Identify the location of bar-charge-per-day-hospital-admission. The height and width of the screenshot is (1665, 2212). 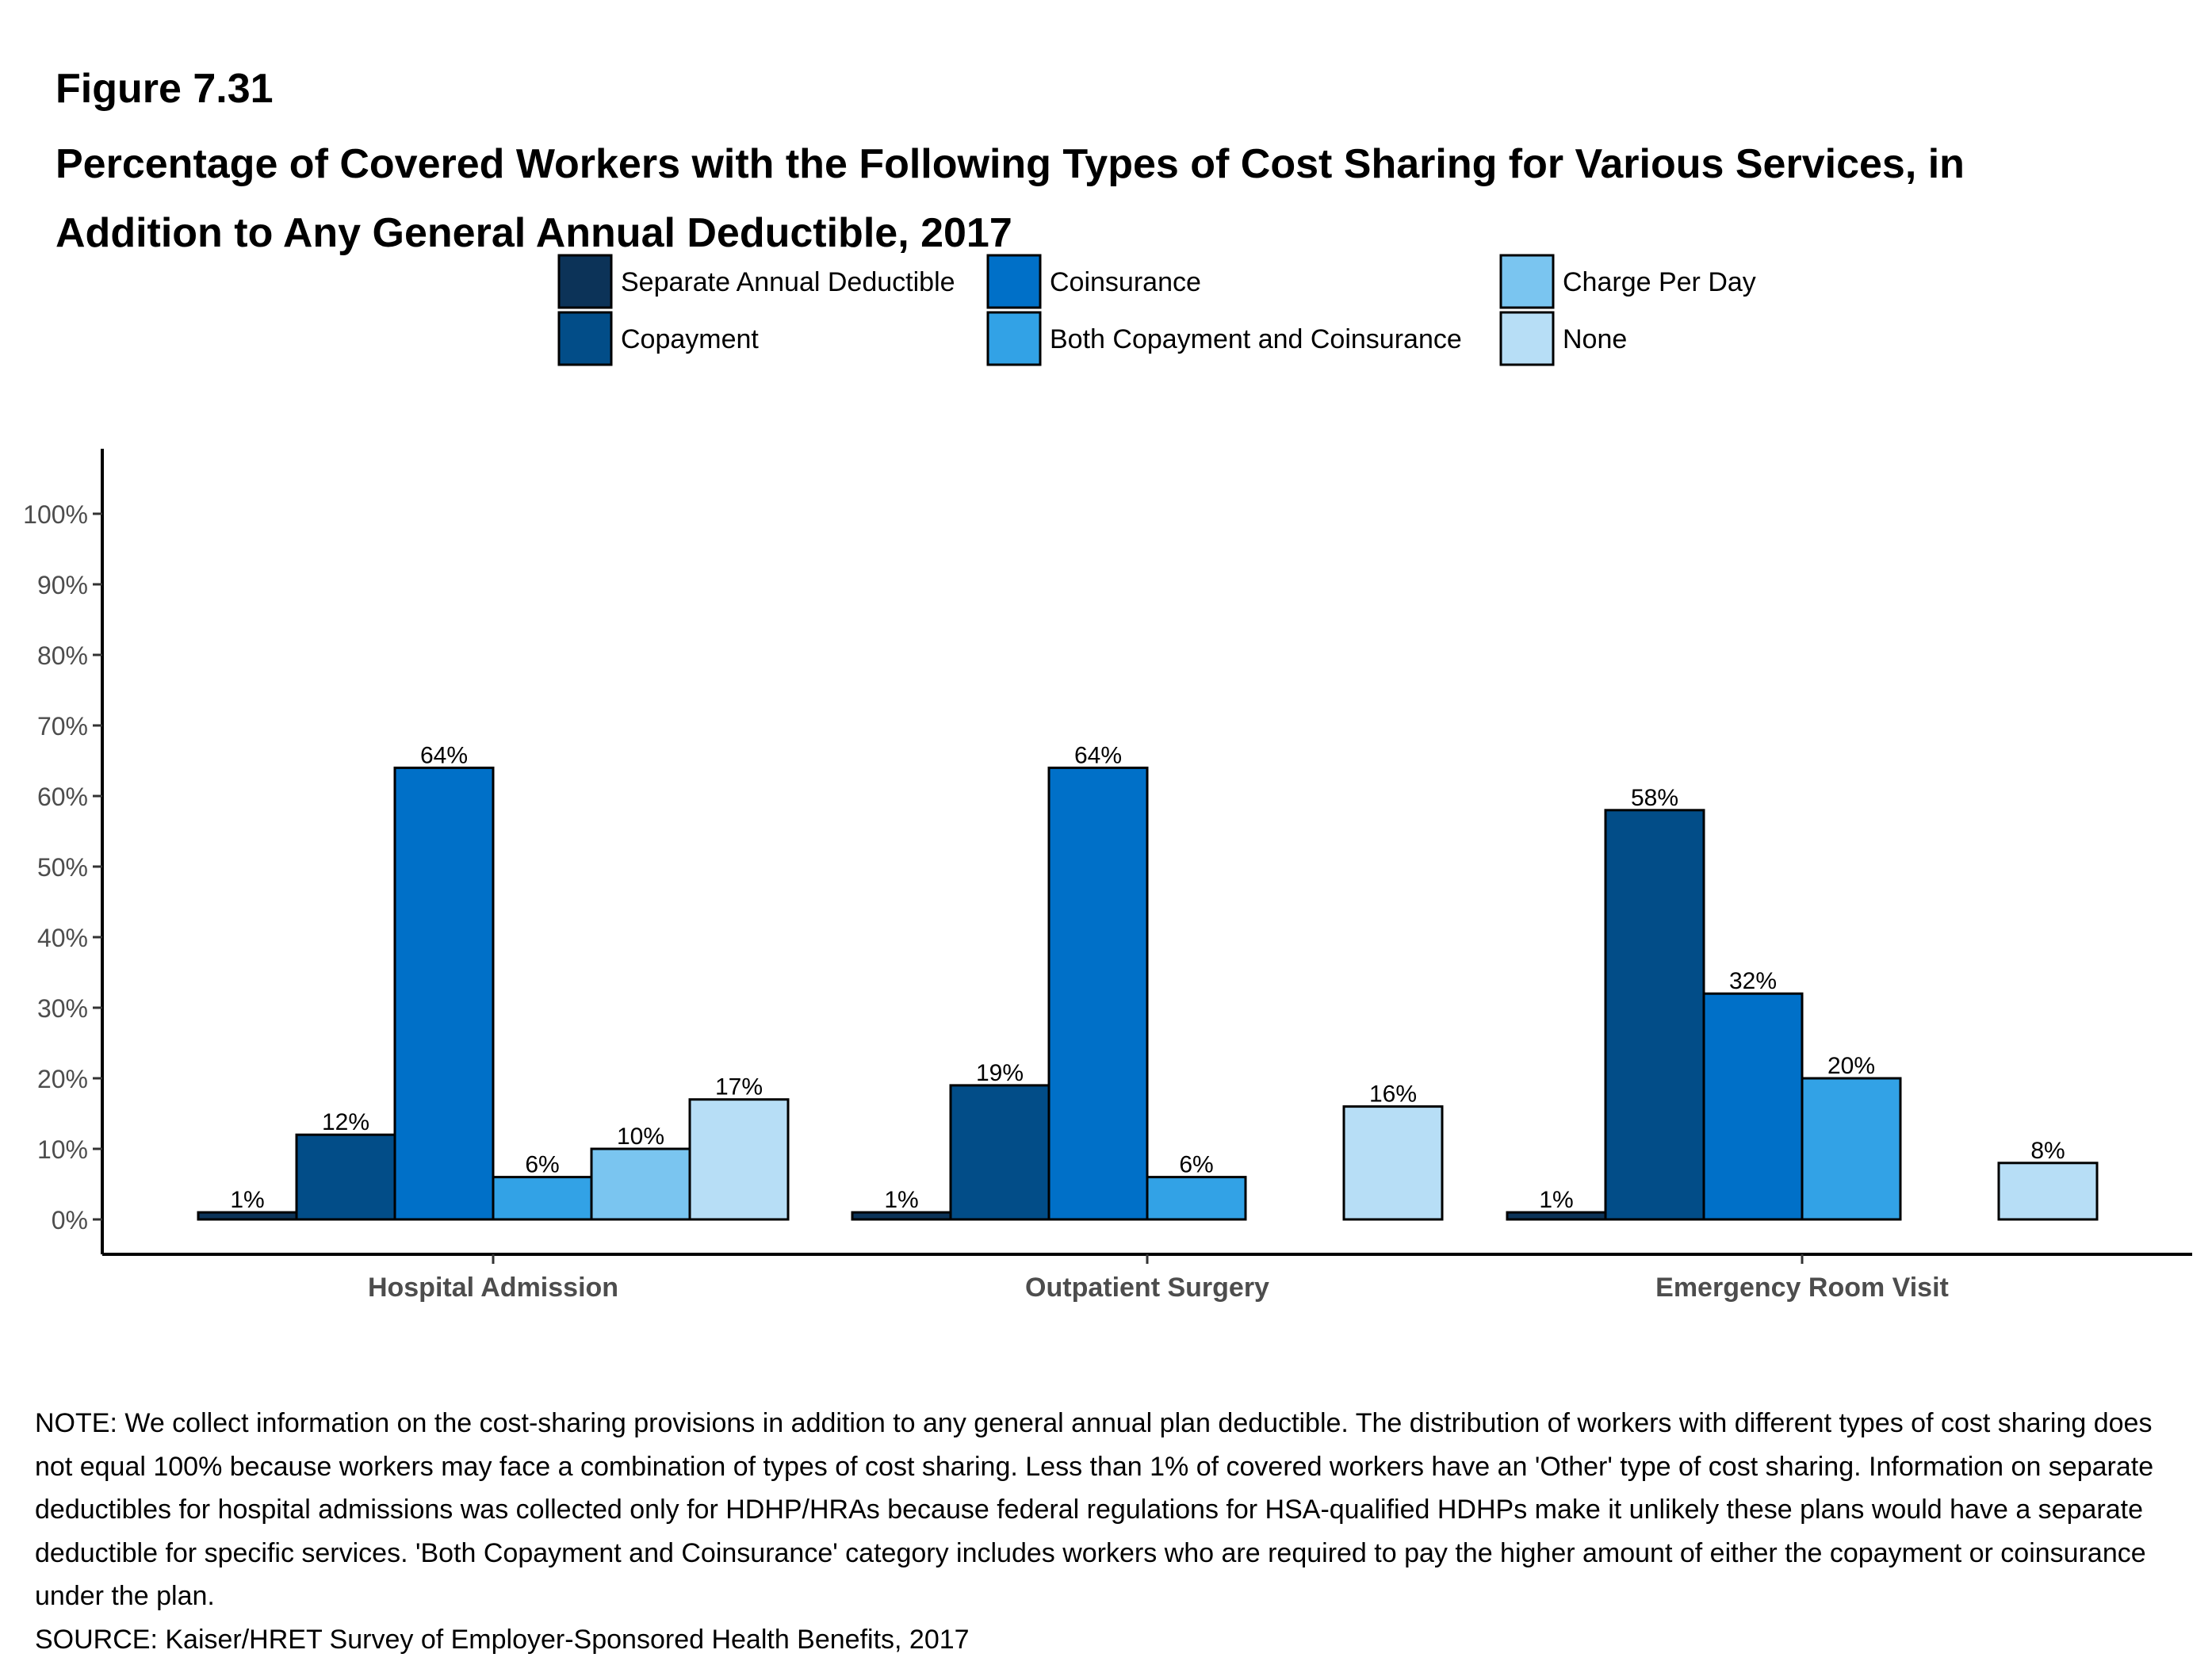
(640, 1184).